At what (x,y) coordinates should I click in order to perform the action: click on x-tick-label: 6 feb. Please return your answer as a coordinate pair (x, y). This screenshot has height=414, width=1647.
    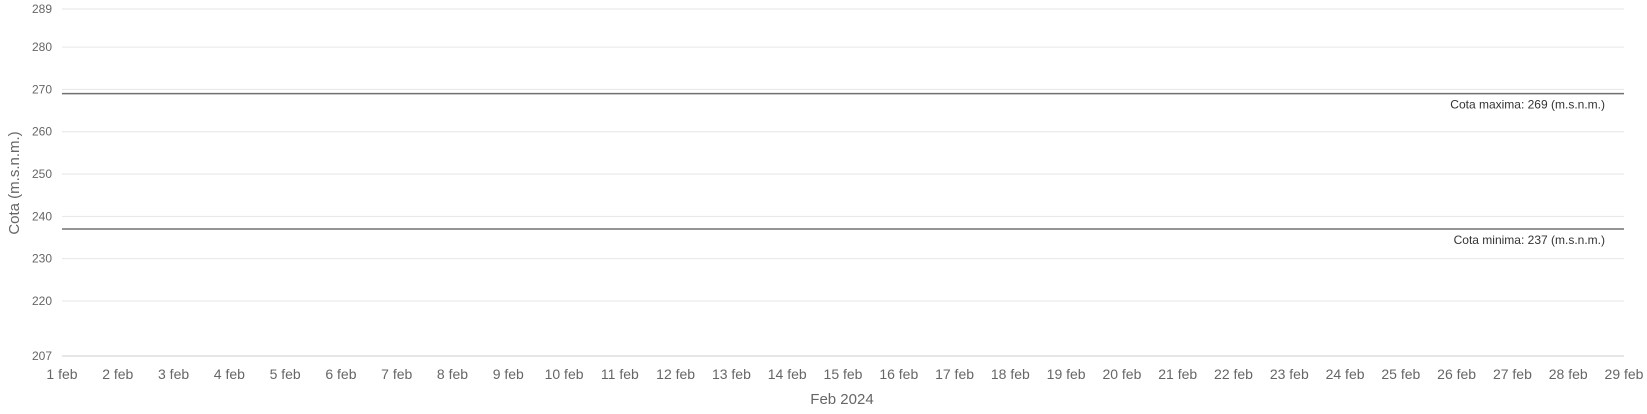
    Looking at the image, I should click on (340, 374).